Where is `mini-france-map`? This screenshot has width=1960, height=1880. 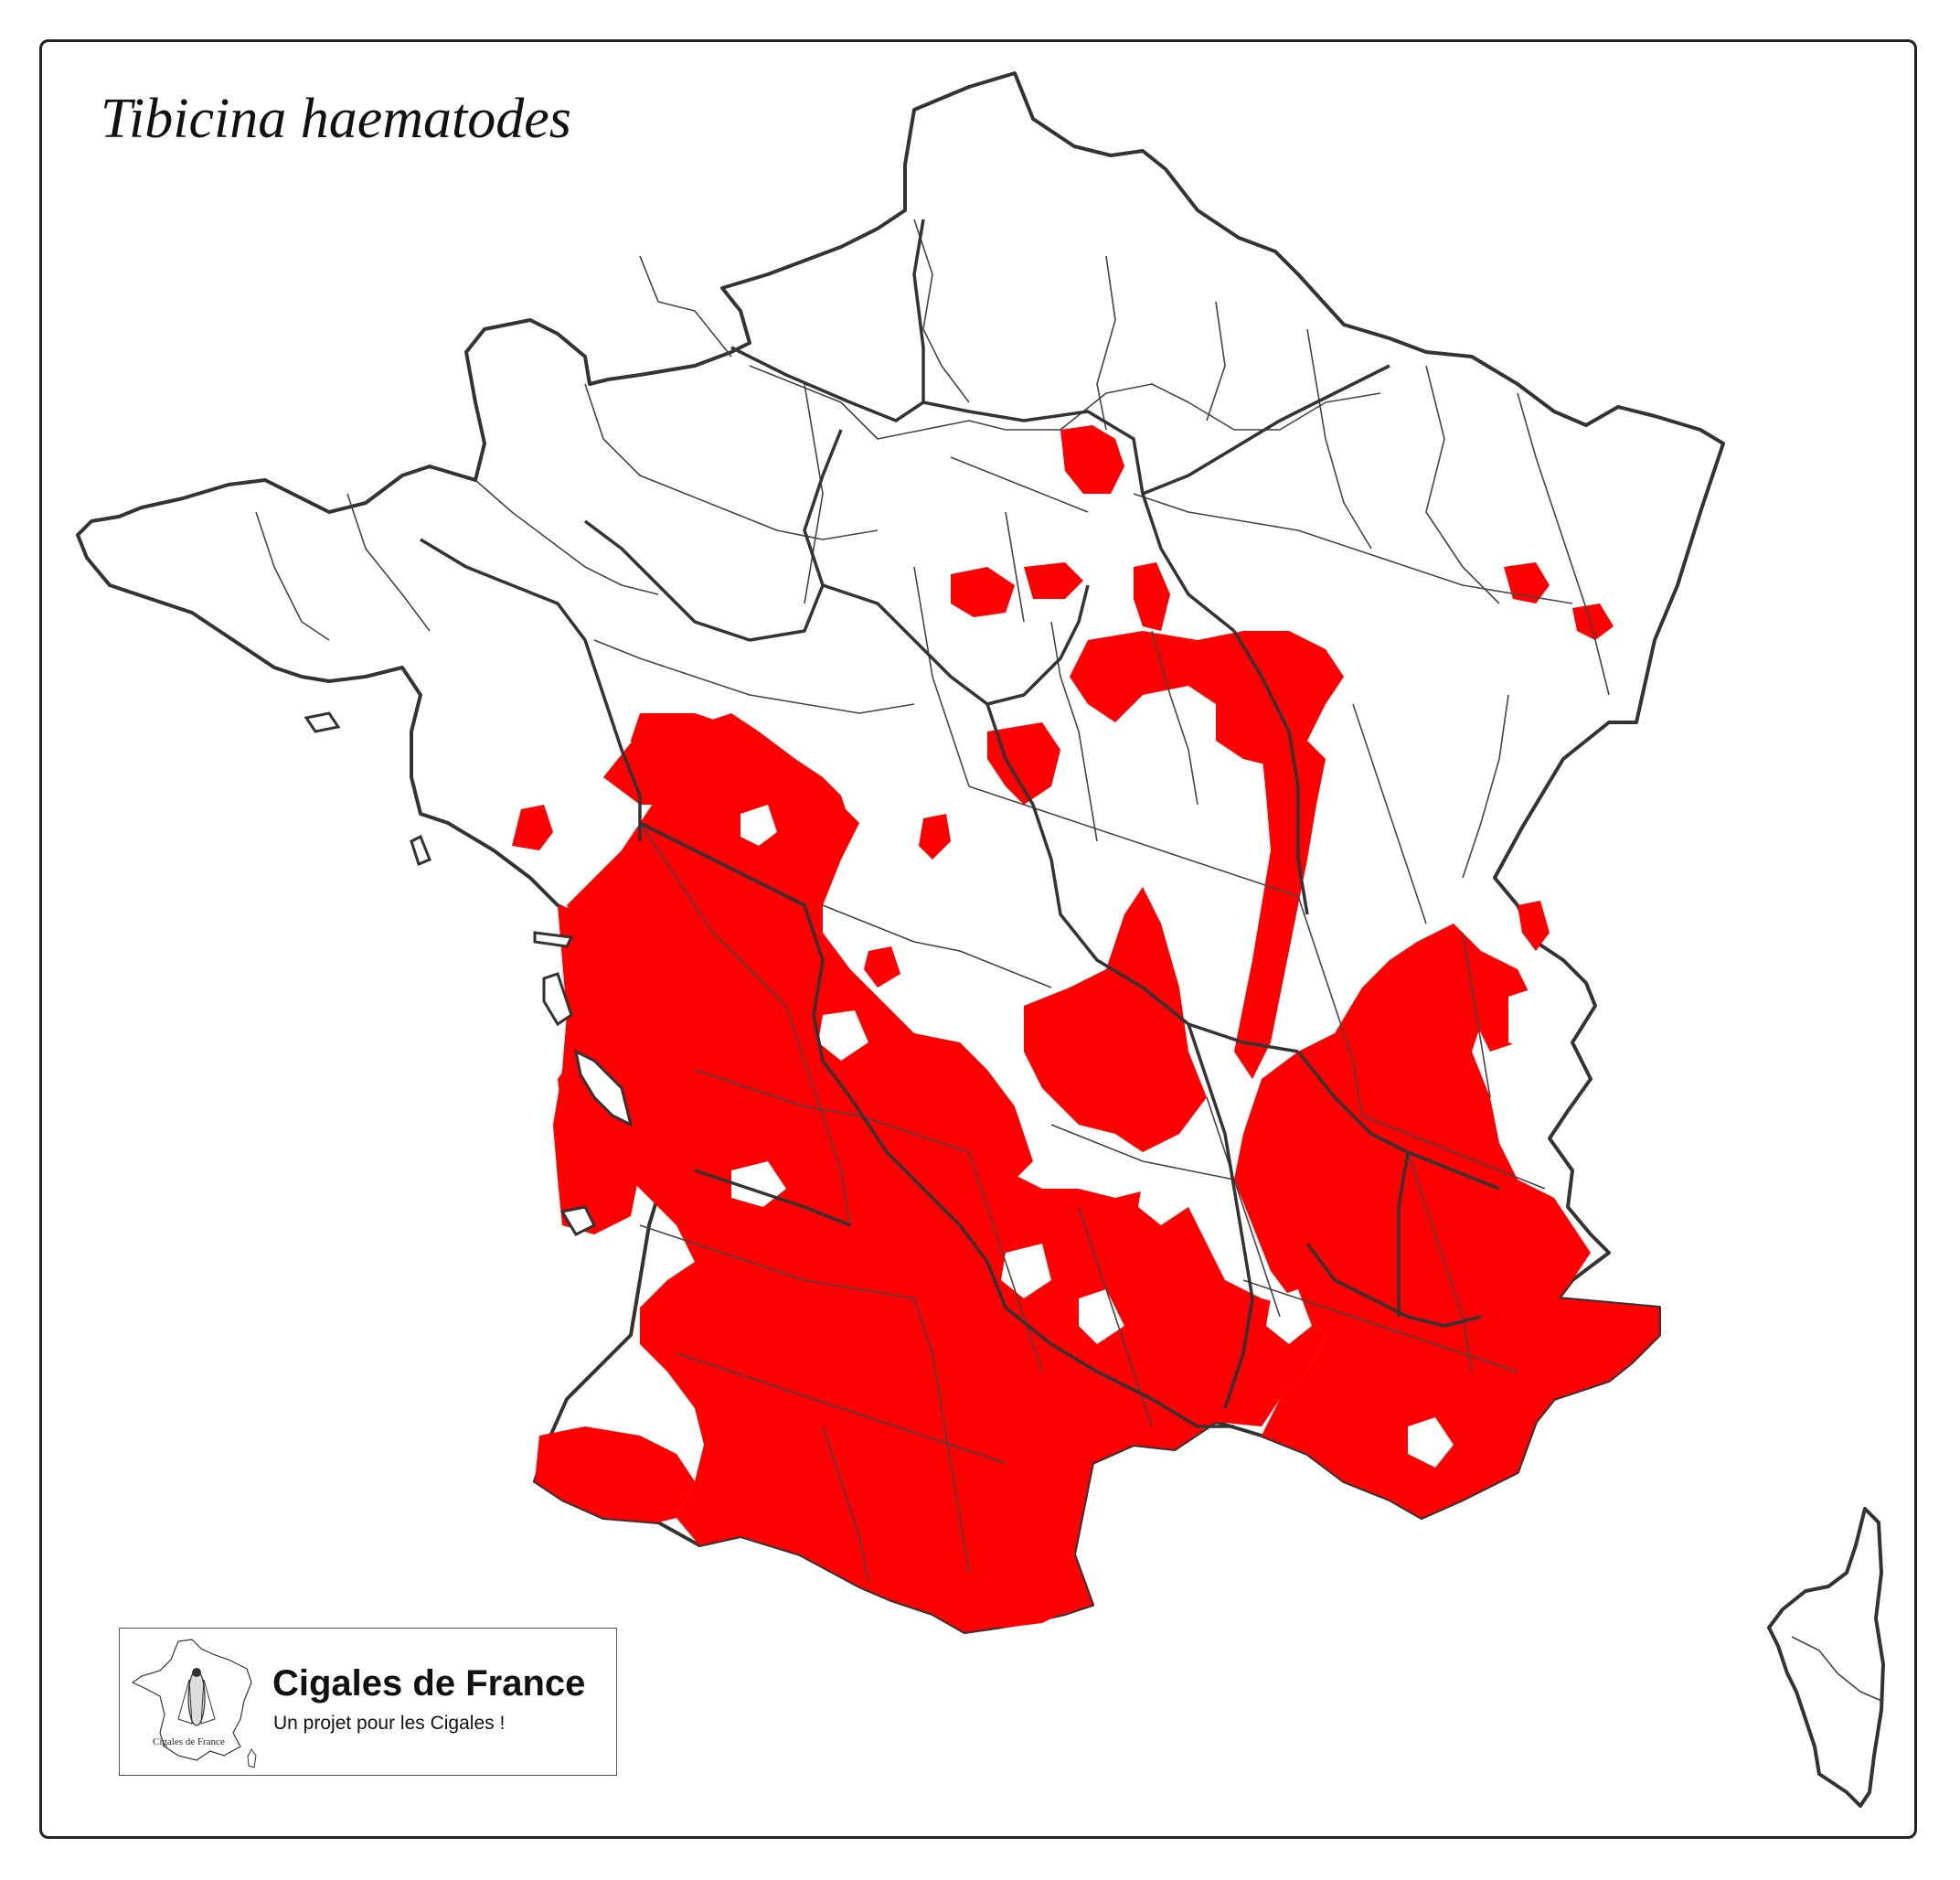
mini-france-map is located at coordinates (194, 1703).